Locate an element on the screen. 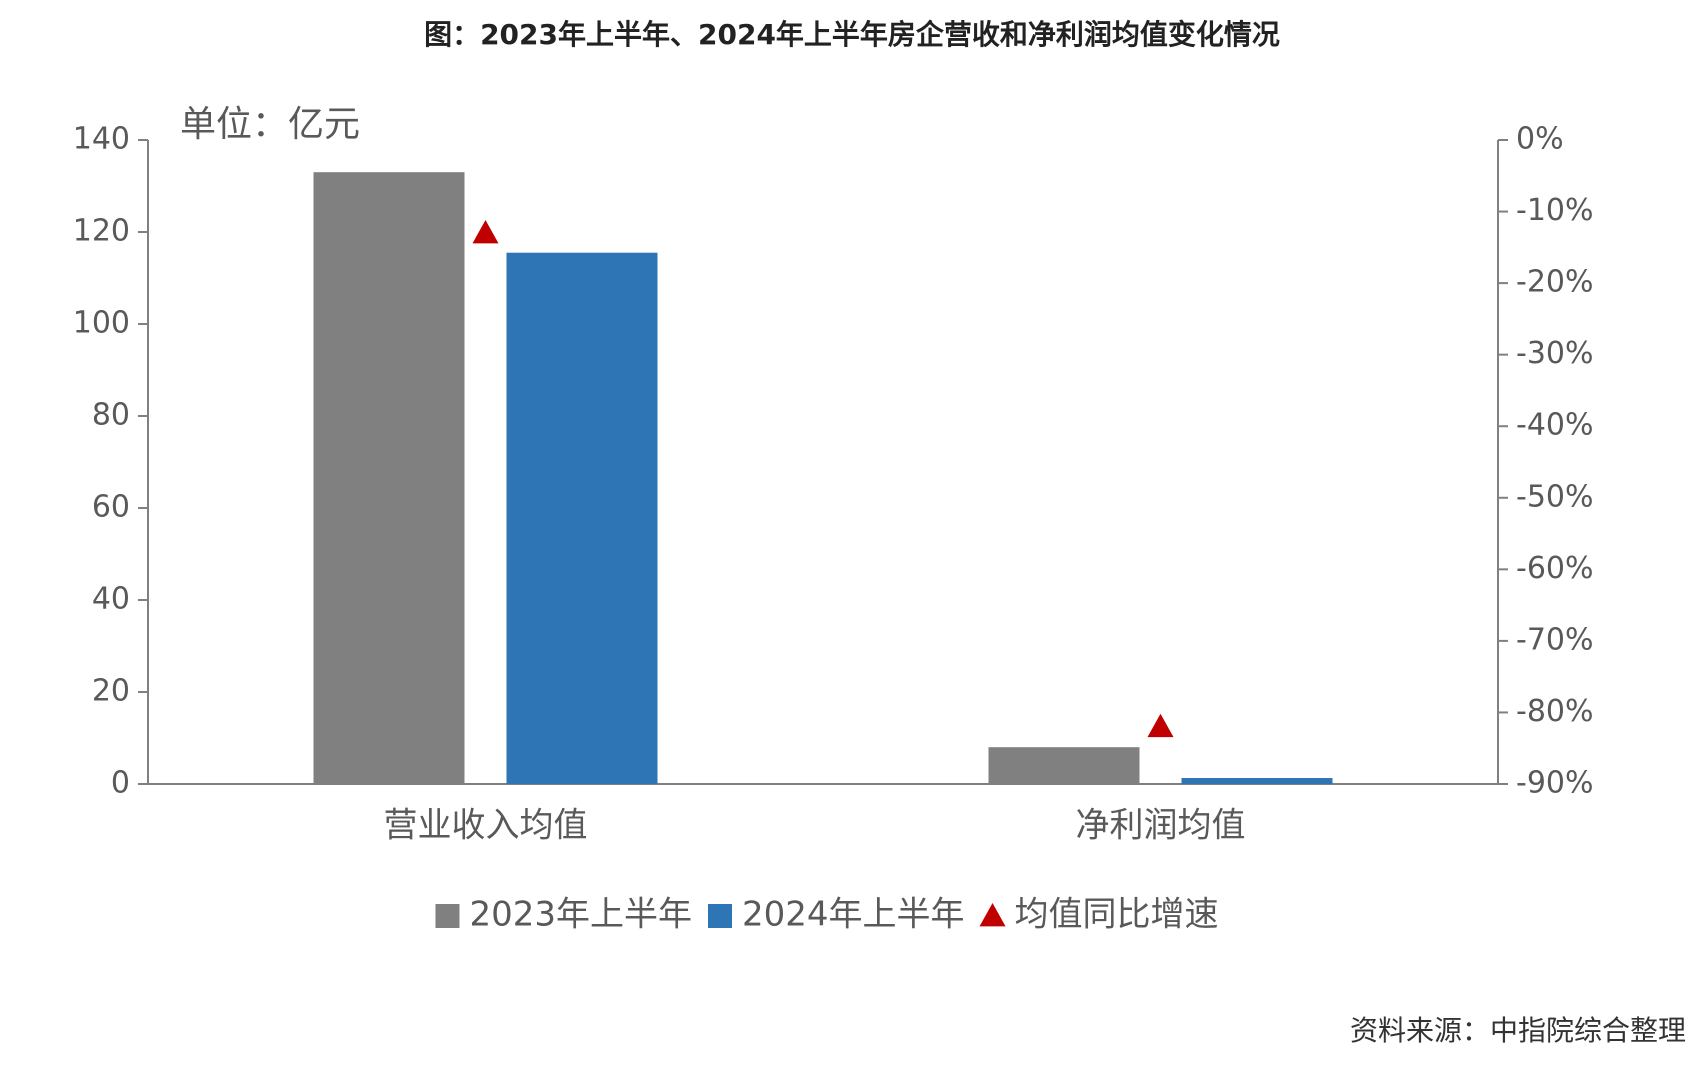 This screenshot has height=1071, width=1704. unit-label: 单位：亿元 is located at coordinates (270, 124).